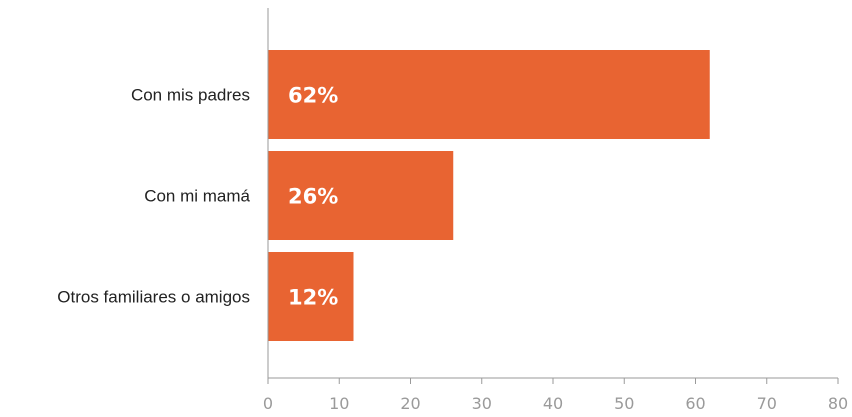 Image resolution: width=852 pixels, height=417 pixels. Describe the element at coordinates (153, 297) in the screenshot. I see `category-label: Otros familiares o amigos` at that location.